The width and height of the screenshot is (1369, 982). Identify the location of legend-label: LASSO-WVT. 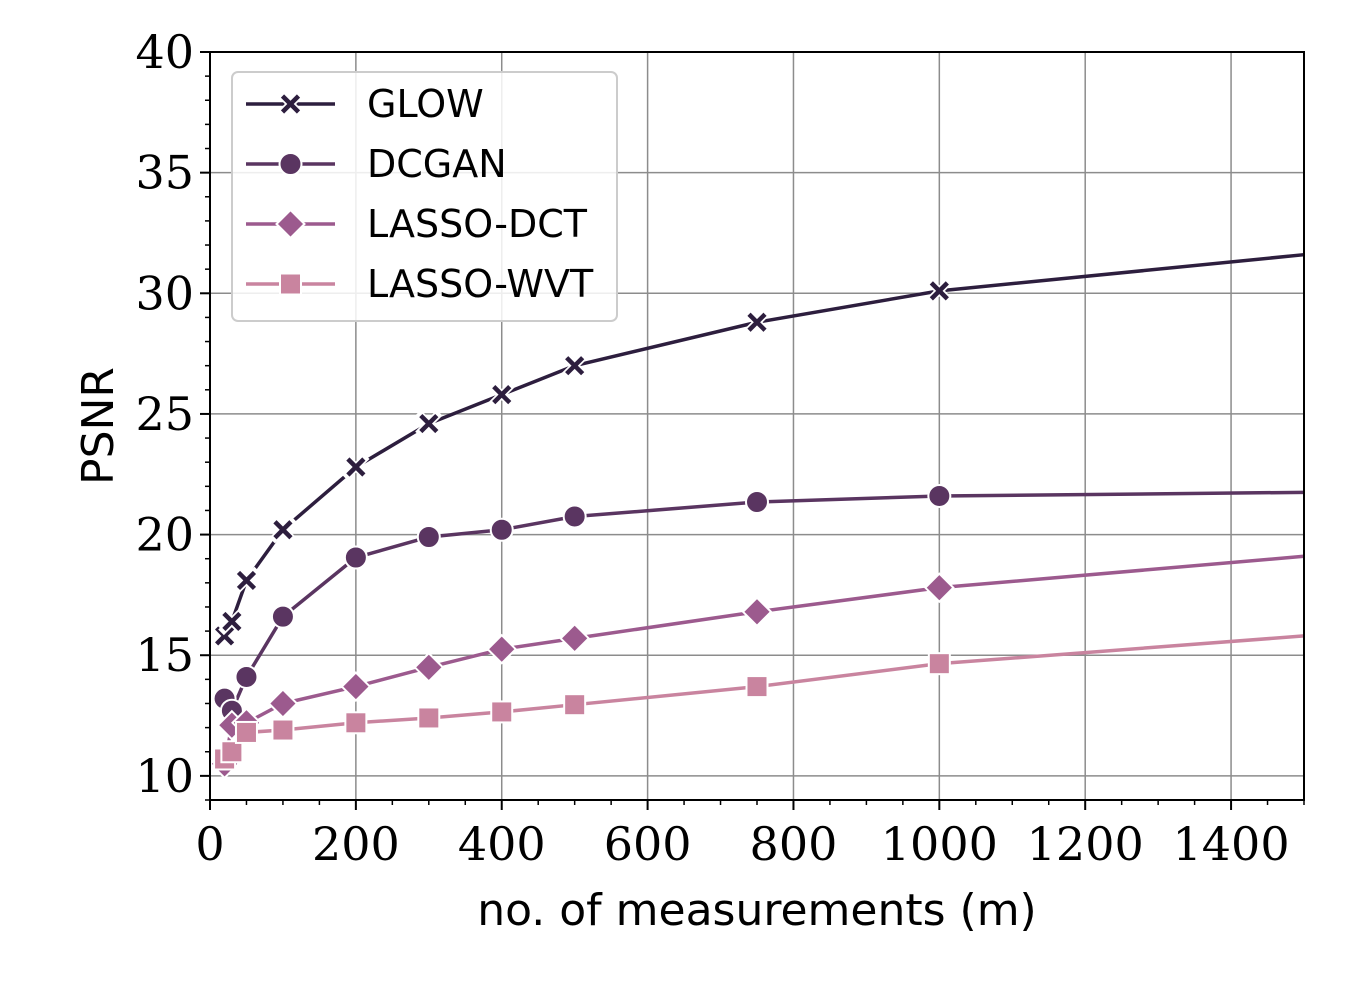
(480, 284).